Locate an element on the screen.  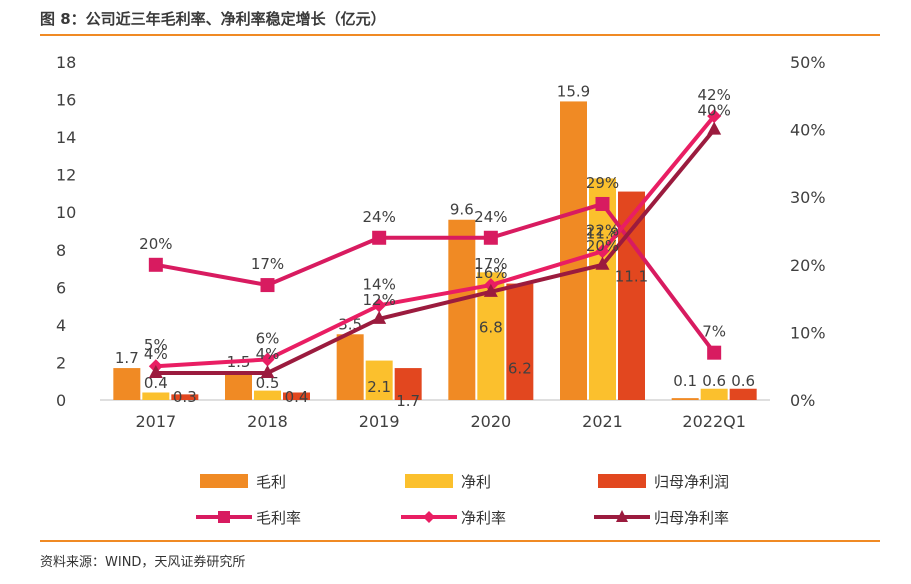
x-tick-label: 2022Q1 is located at coordinates (714, 421).